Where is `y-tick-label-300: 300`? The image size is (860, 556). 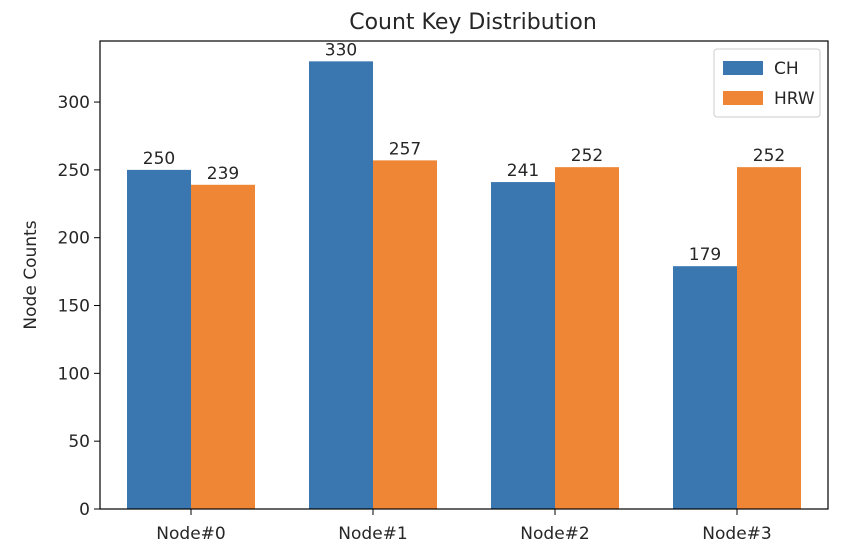
y-tick-label-300: 300 is located at coordinates (74, 103).